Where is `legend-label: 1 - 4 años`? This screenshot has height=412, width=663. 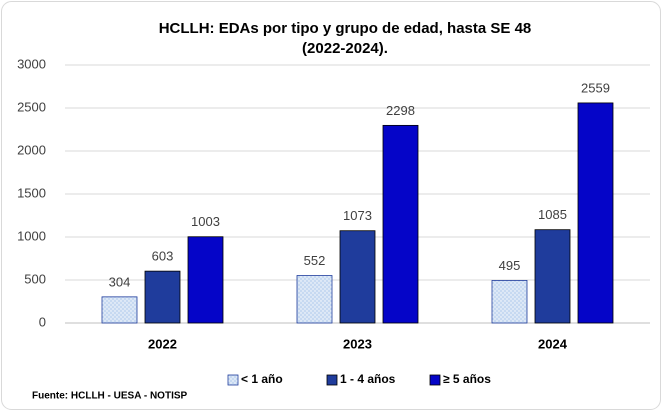
legend-label: 1 - 4 años is located at coordinates (368, 379).